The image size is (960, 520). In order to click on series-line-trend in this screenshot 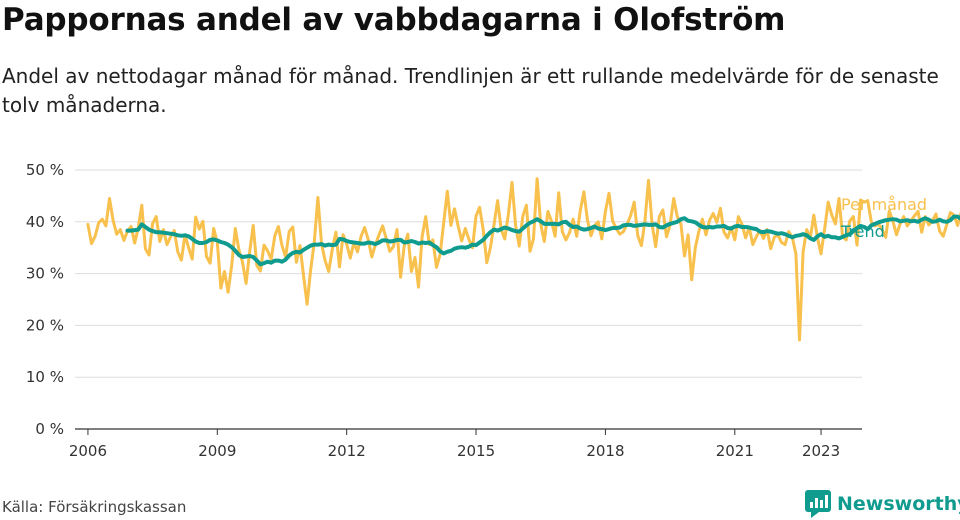, I will do `click(542, 240)`.